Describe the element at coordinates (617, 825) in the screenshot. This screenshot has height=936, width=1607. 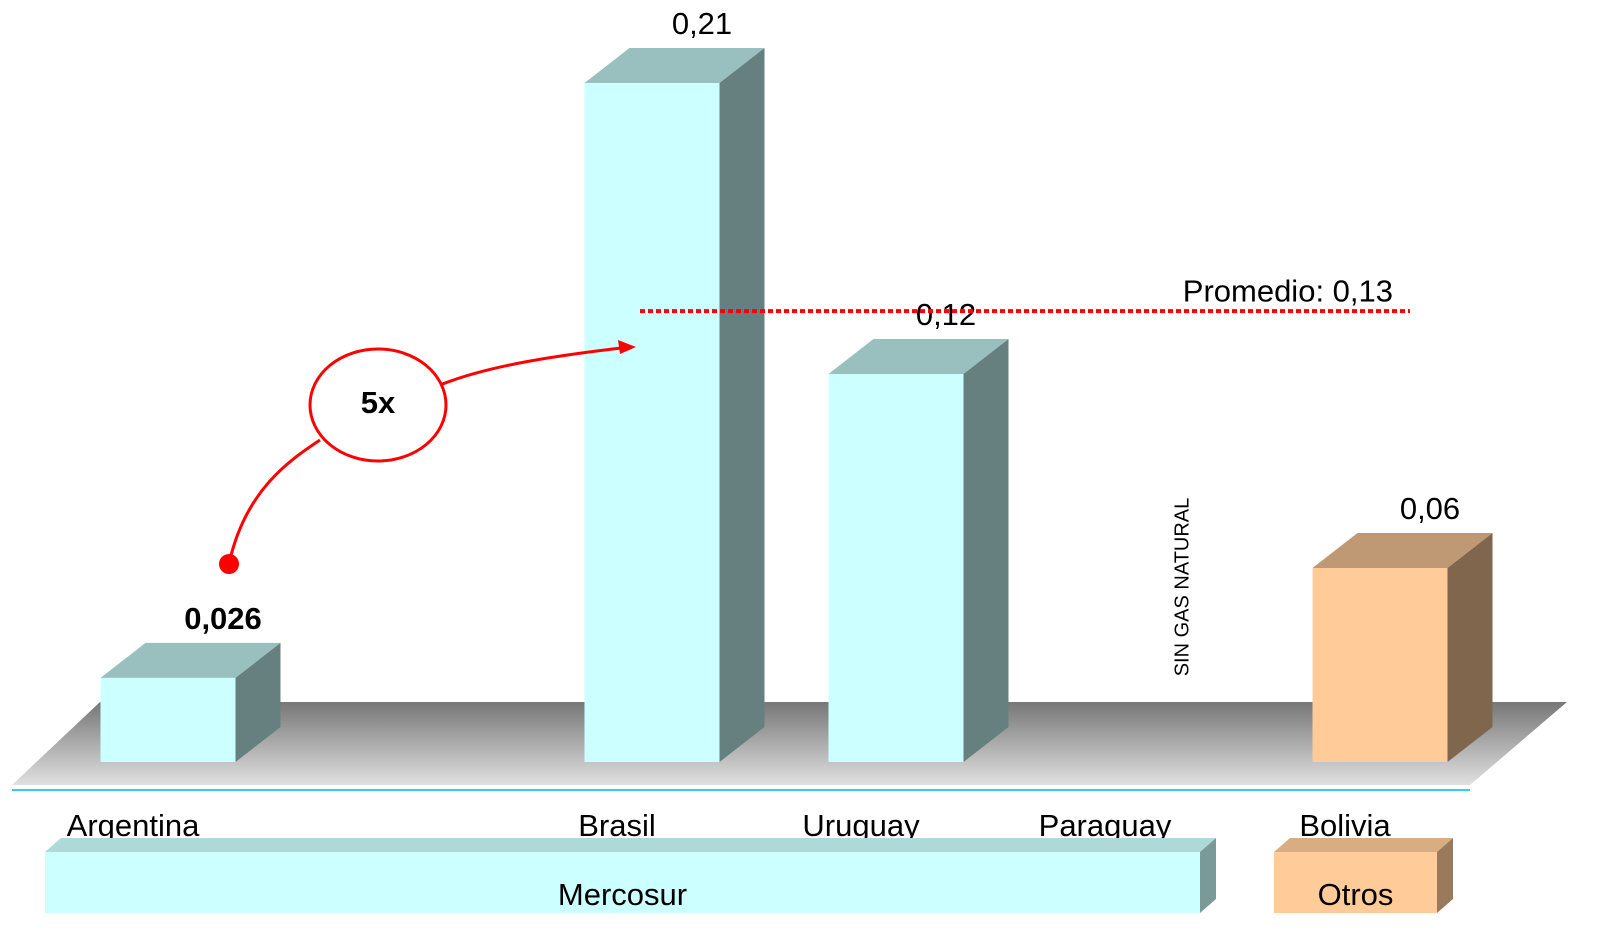
I see `x-tick-label: Brasil` at that location.